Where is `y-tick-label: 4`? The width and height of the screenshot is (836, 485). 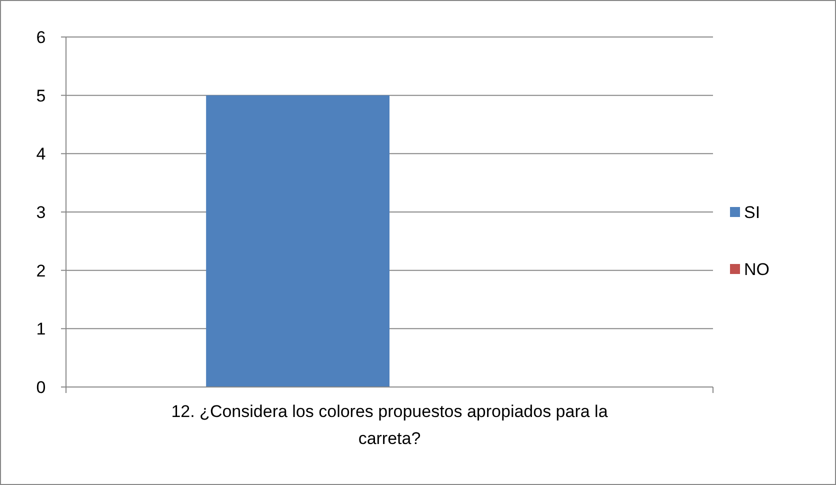
y-tick-label: 4 is located at coordinates (41, 154).